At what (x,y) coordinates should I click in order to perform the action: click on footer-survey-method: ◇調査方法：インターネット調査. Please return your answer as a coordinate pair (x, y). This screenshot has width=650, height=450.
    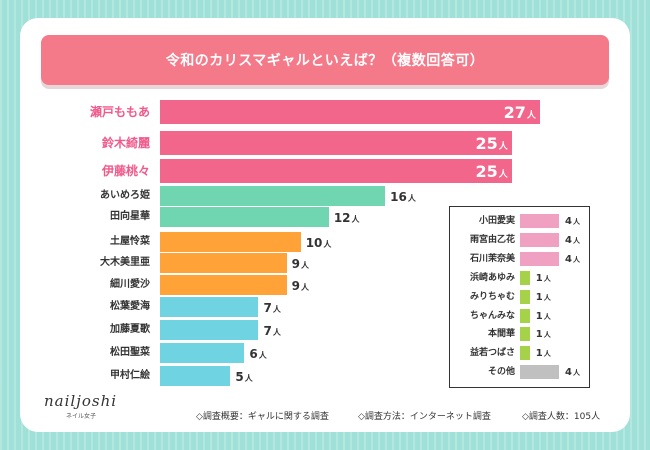
    Looking at the image, I should click on (424, 417).